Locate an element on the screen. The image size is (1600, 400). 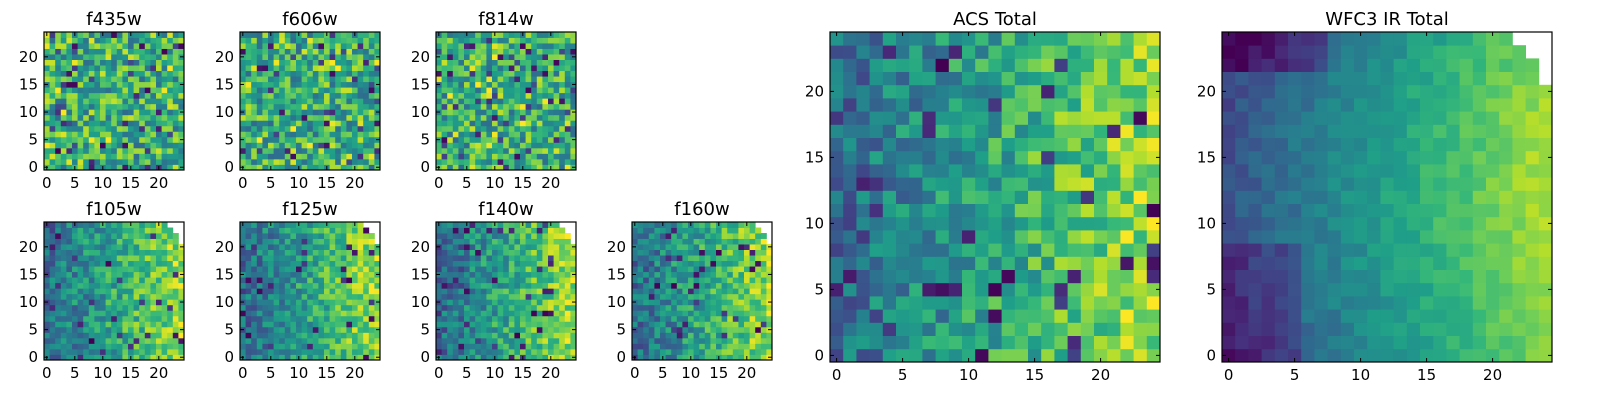
y-tick-label: 5 is located at coordinates (229, 330).